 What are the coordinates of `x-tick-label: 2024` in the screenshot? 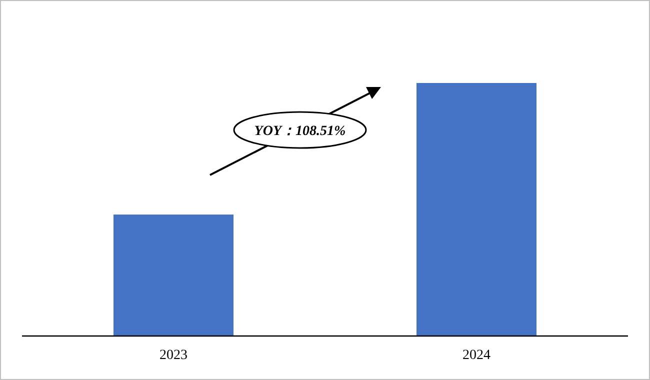 It's located at (476, 355).